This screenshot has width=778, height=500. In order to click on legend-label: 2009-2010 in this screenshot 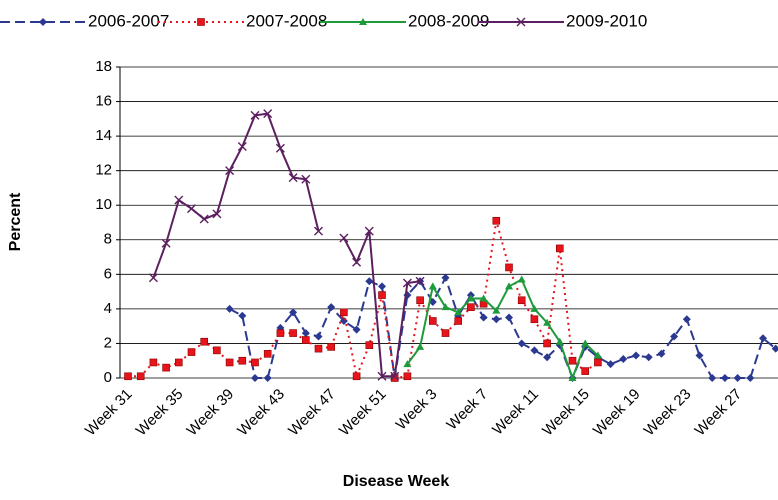, I will do `click(606, 20)`.